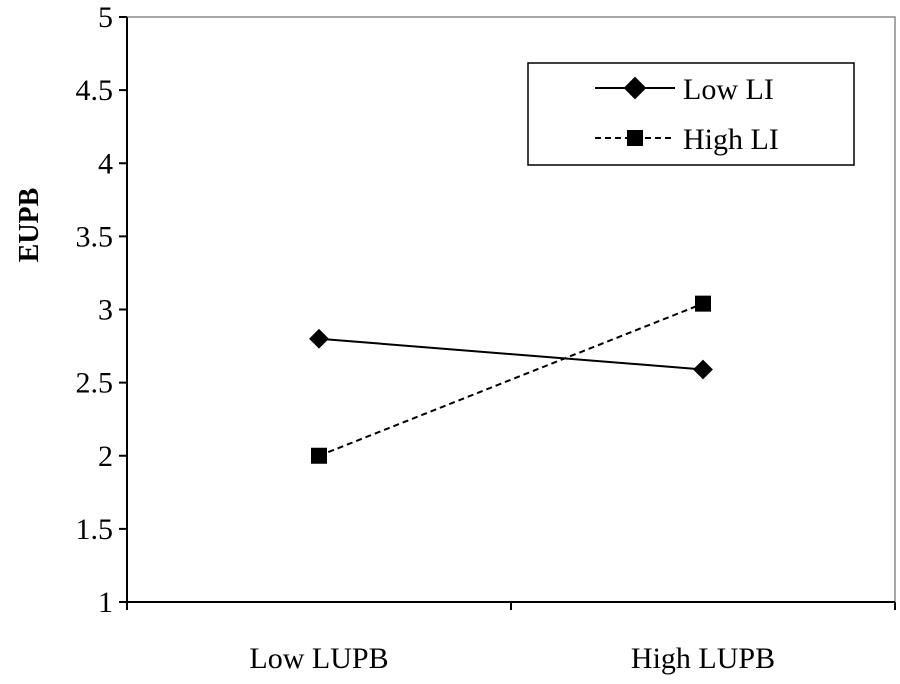  Describe the element at coordinates (105, 163) in the screenshot. I see `y-tick-label: 4` at that location.